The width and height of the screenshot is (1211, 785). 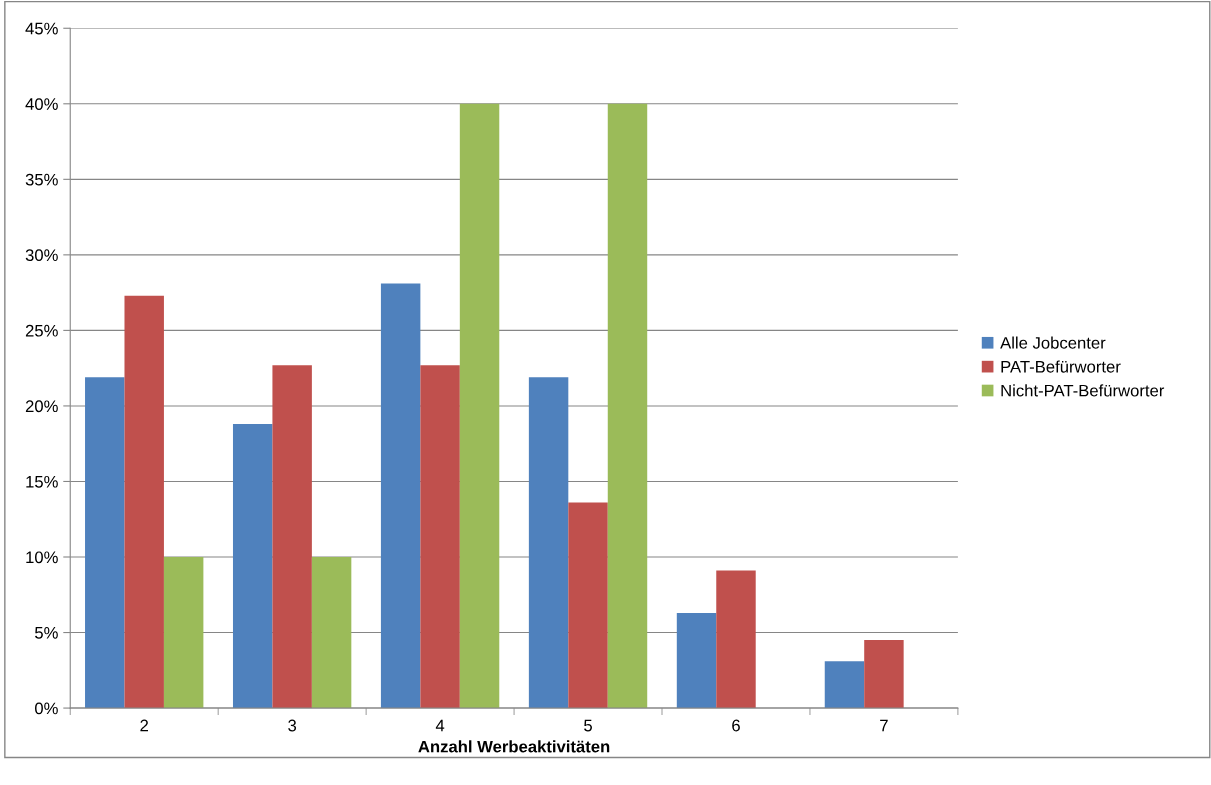 What do you see at coordinates (41, 330) in the screenshot?
I see `y-tick-label: 25%` at bounding box center [41, 330].